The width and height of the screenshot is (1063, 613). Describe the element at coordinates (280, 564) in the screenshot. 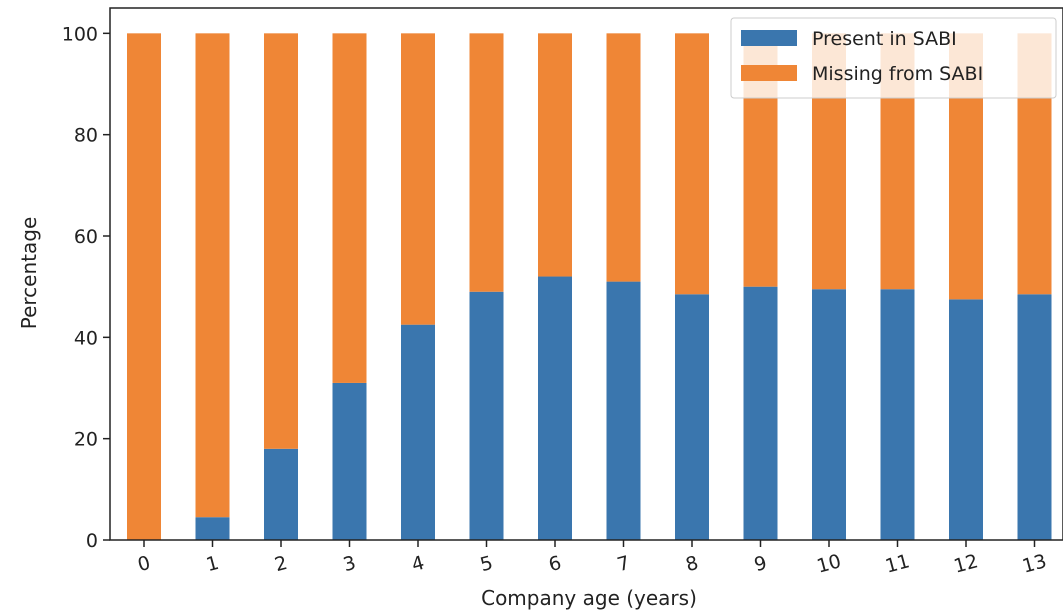

I see `x-tick-label: 2` at that location.